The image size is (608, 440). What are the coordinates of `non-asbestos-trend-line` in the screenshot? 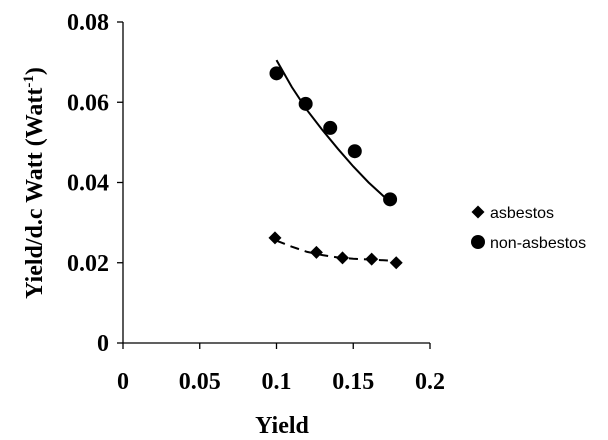 It's located at (334, 130).